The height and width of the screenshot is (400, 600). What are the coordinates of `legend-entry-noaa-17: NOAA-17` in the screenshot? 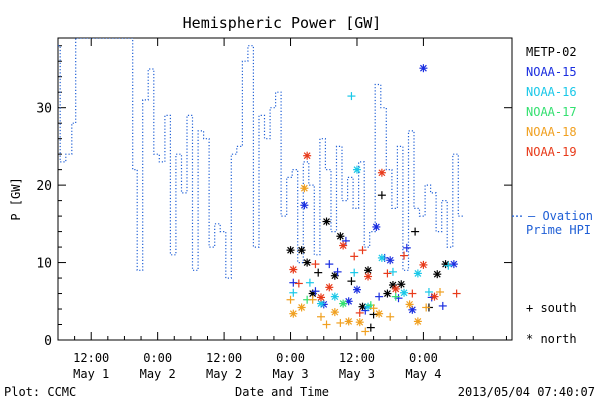 It's located at (551, 112).